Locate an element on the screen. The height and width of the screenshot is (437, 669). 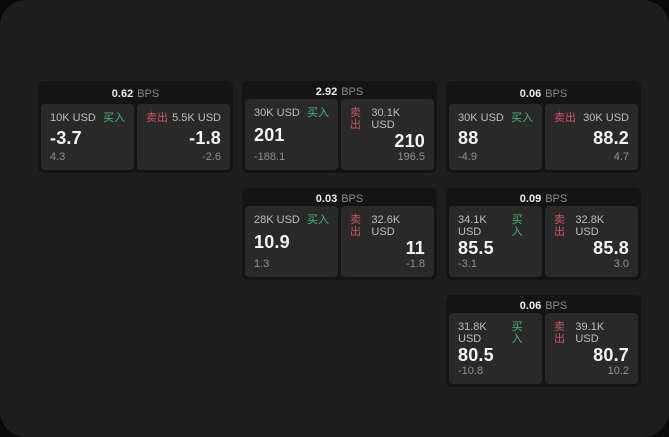
card-body: 28K USD 买入 10.9 1.3 卖出 32.6K USD 11 -1.8 is located at coordinates (339, 241).